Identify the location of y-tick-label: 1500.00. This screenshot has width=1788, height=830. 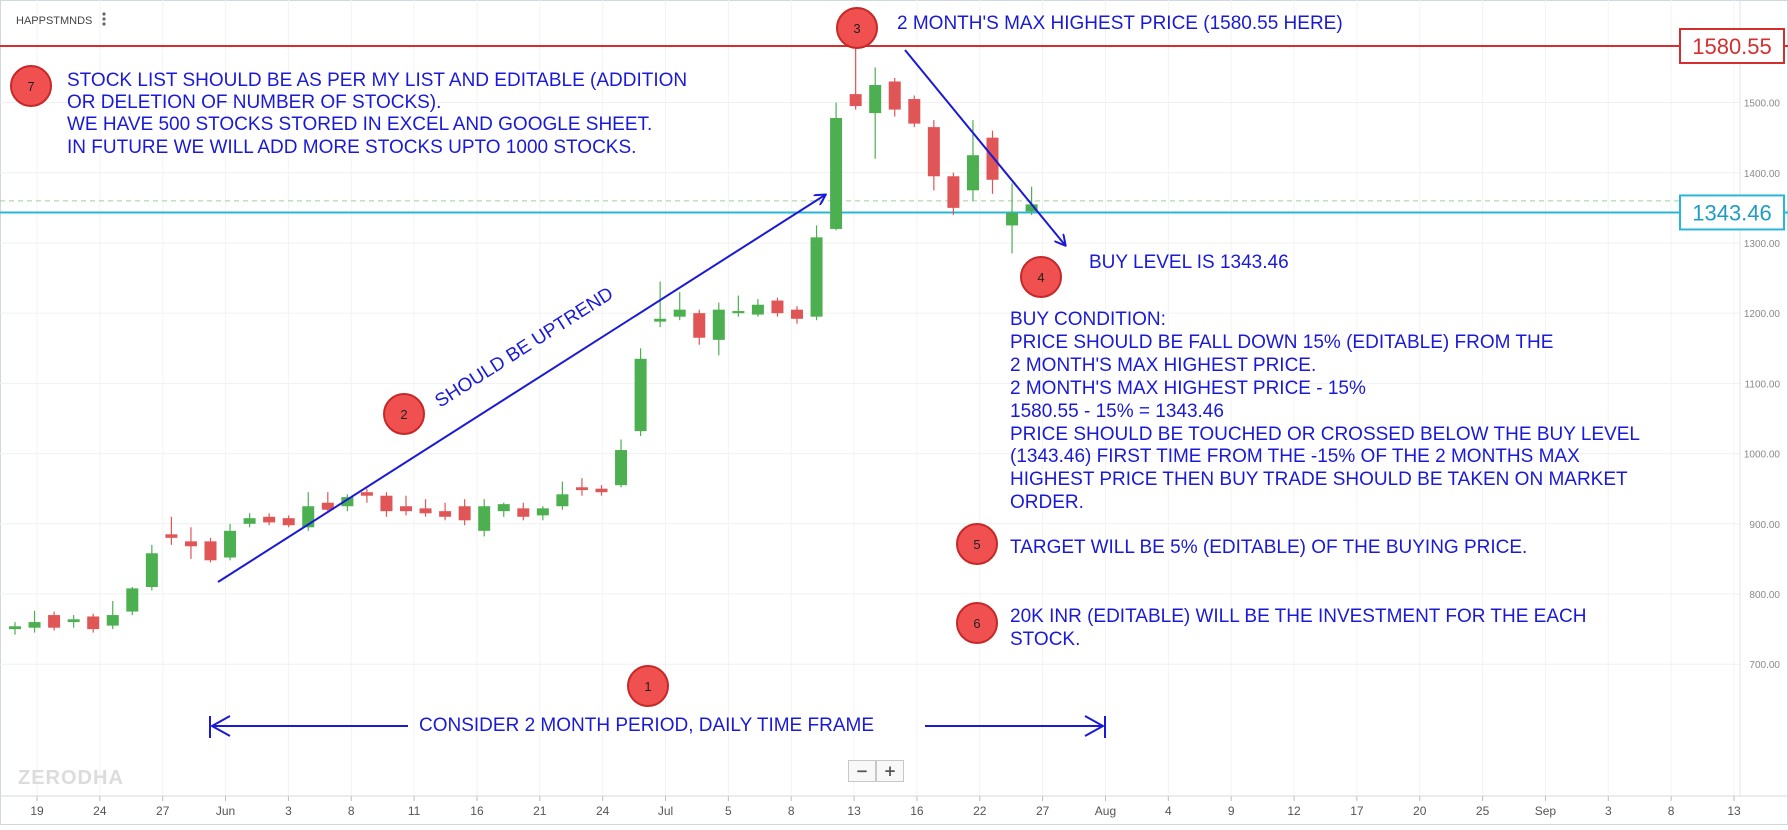
(1762, 104).